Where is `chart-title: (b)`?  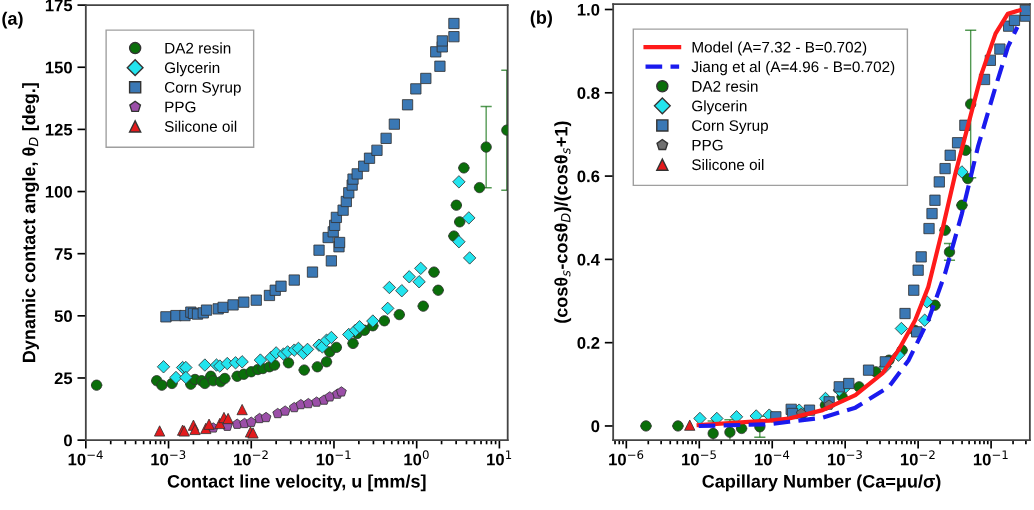
chart-title: (b) is located at coordinates (541, 19).